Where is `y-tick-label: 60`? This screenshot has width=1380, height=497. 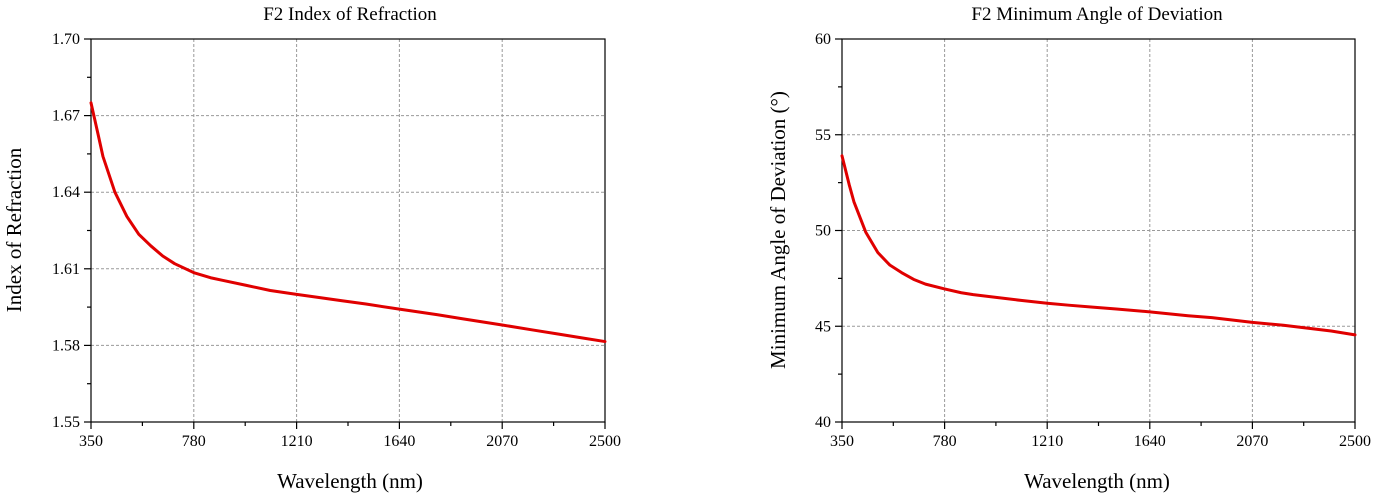
y-tick-label: 60 is located at coordinates (823, 39).